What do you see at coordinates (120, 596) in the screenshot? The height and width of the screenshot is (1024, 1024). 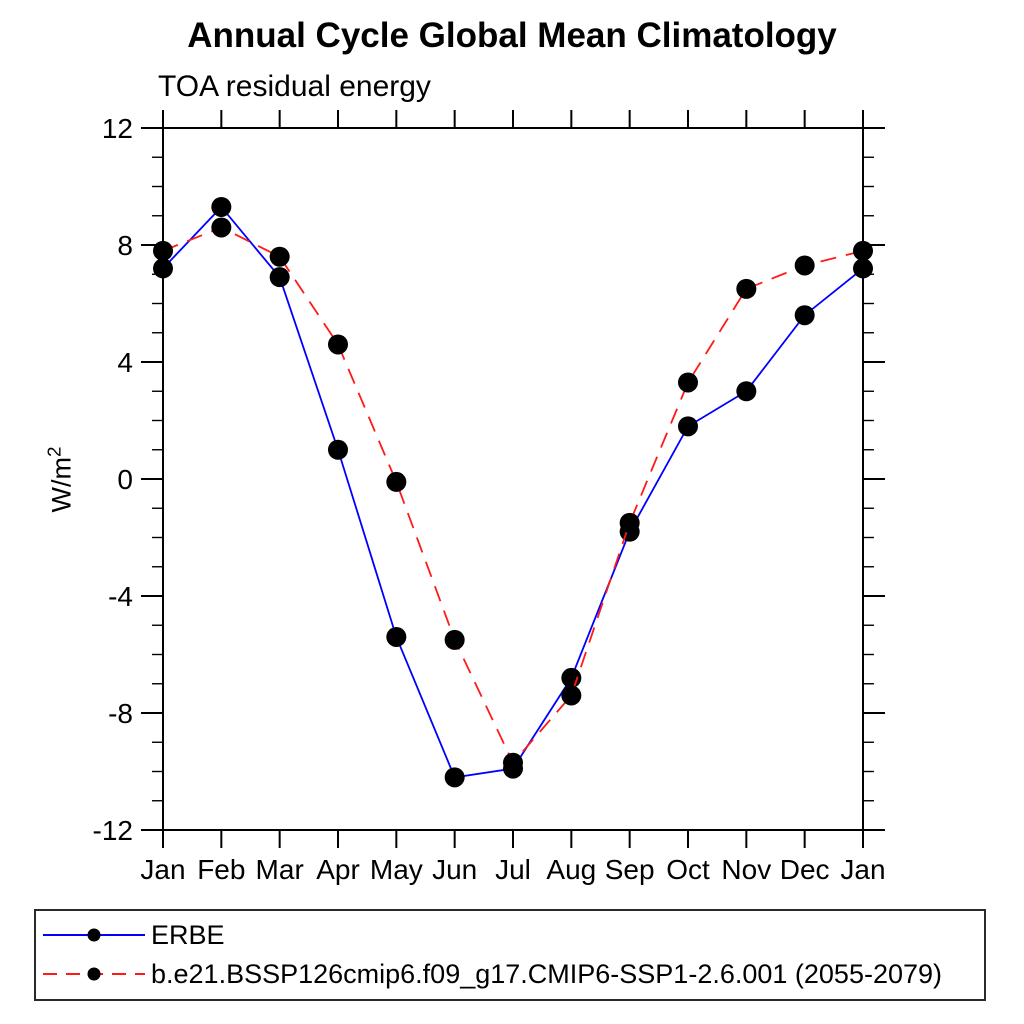 I see `y-axis-tick-label: -4` at bounding box center [120, 596].